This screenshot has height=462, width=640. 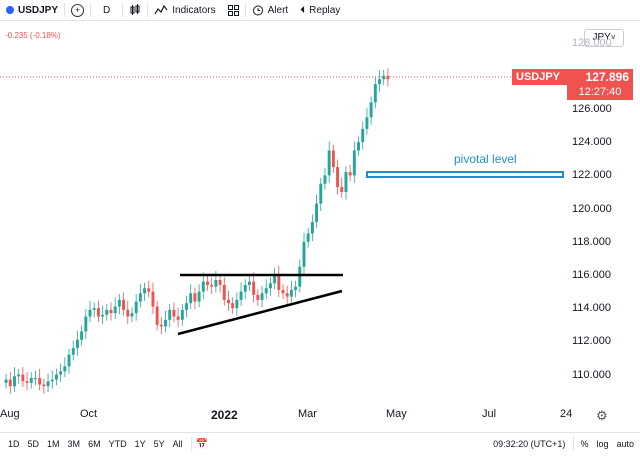 What do you see at coordinates (260, 312) in the screenshot?
I see `support-trendline` at bounding box center [260, 312].